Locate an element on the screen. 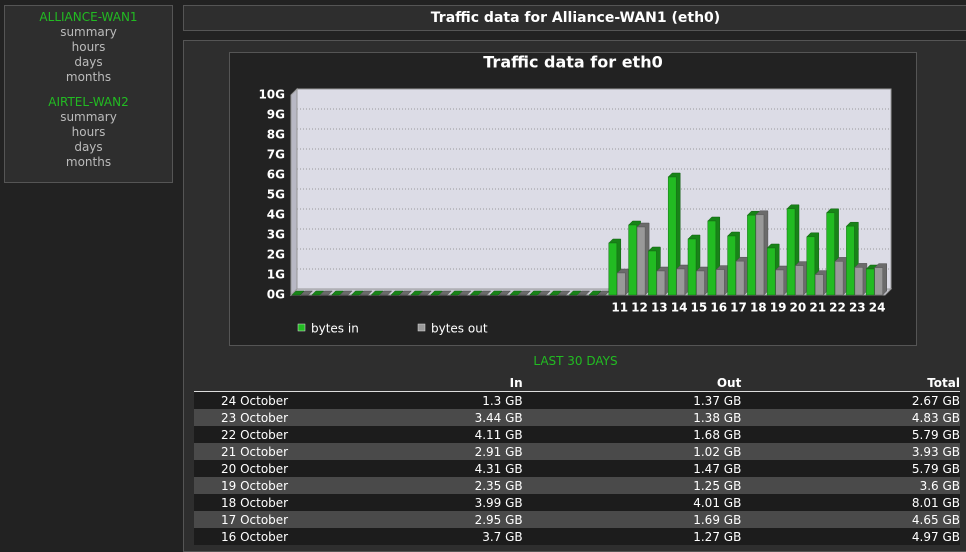 This screenshot has width=966, height=552. y-tick-label: 8G is located at coordinates (276, 135).